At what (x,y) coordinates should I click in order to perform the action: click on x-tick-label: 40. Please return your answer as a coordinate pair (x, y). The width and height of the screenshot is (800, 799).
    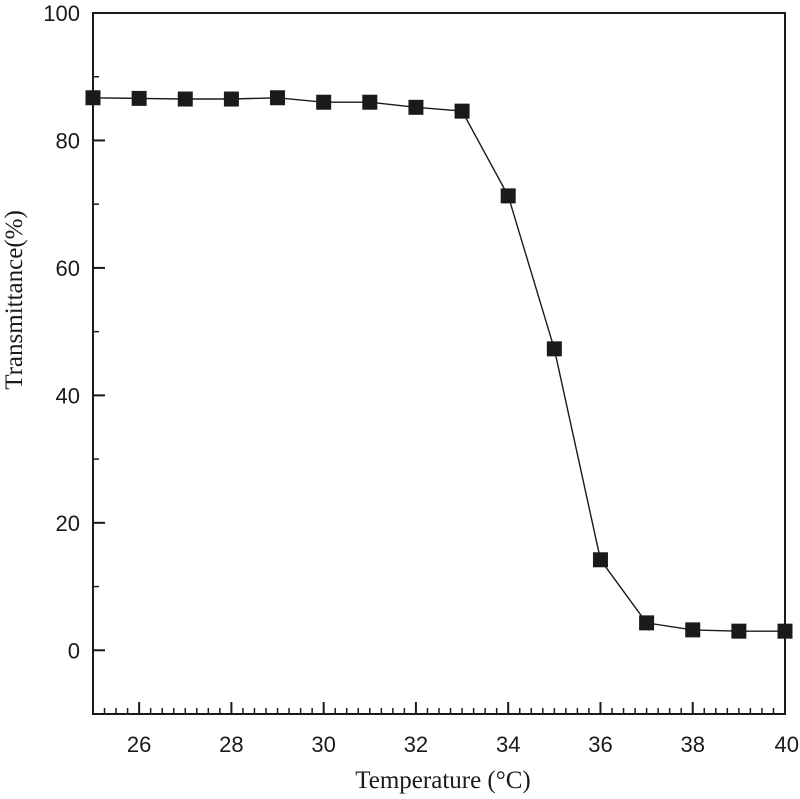
    Looking at the image, I should click on (787, 744).